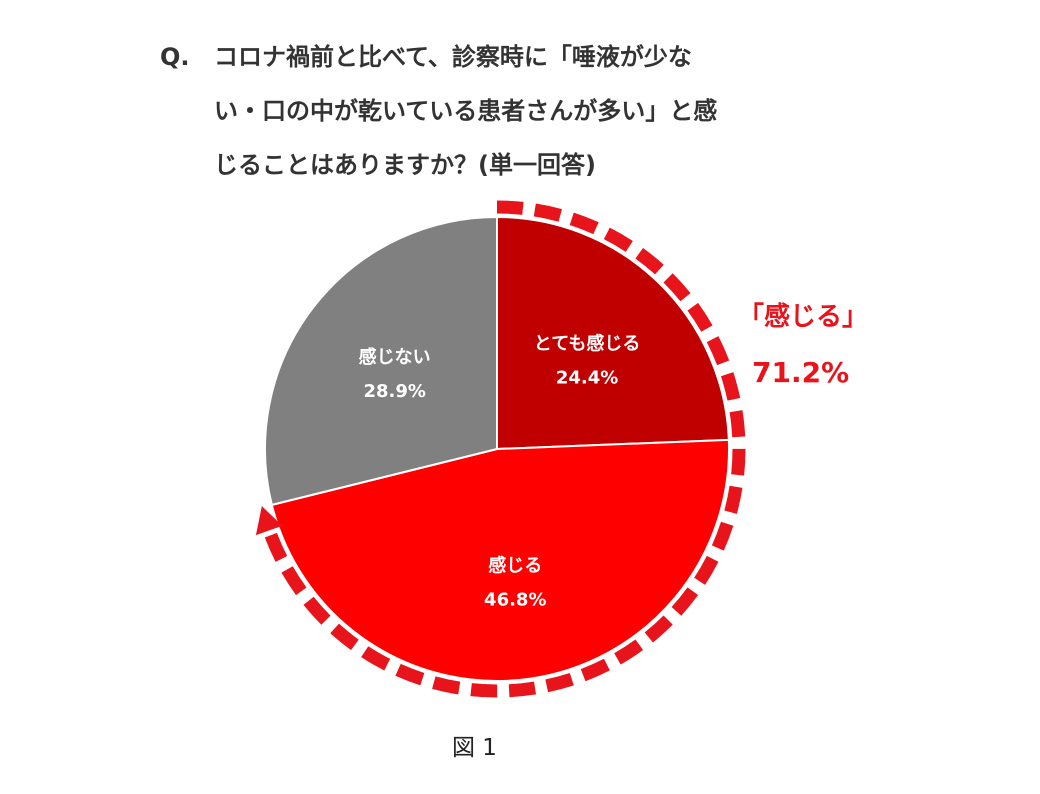  I want to click on slice-name-label-1: 感じる, so click(515, 566).